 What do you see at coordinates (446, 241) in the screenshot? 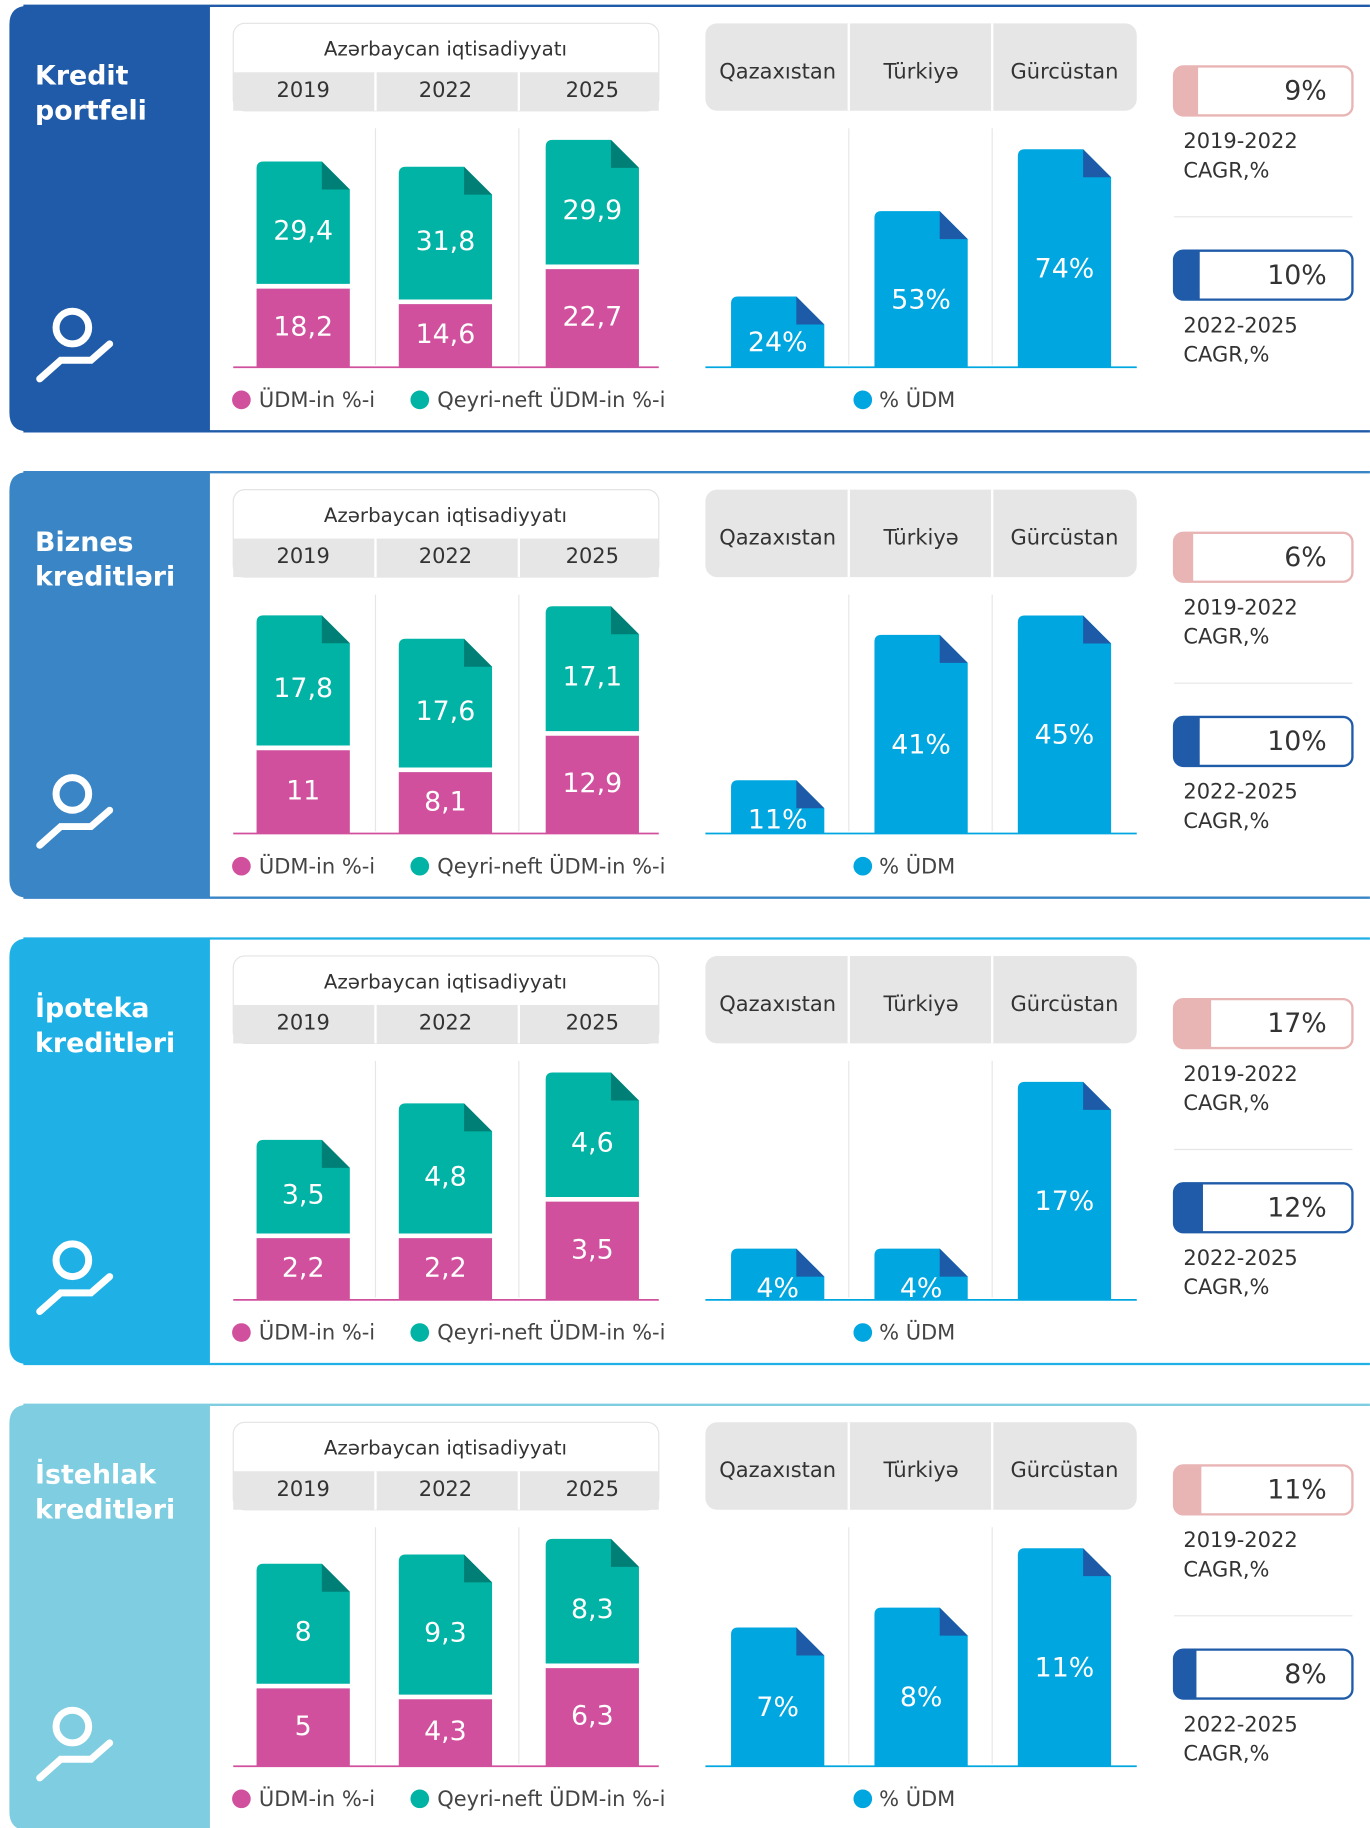
I see `bar-label: 31,8` at bounding box center [446, 241].